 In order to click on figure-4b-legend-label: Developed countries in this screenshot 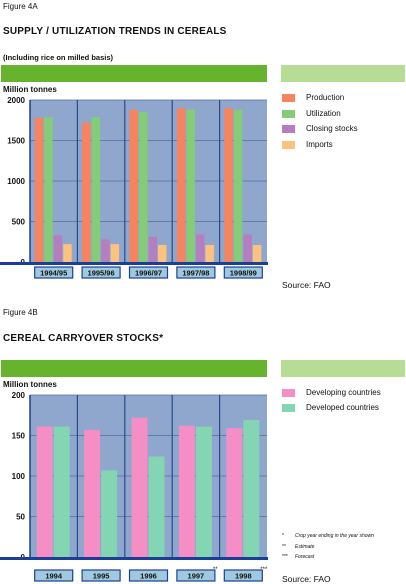, I will do `click(342, 407)`.